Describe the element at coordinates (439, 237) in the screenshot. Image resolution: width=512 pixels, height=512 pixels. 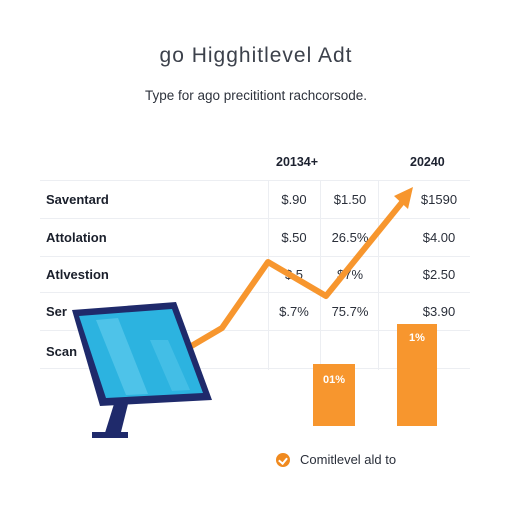
I see `table-cell: $4.00` at that location.